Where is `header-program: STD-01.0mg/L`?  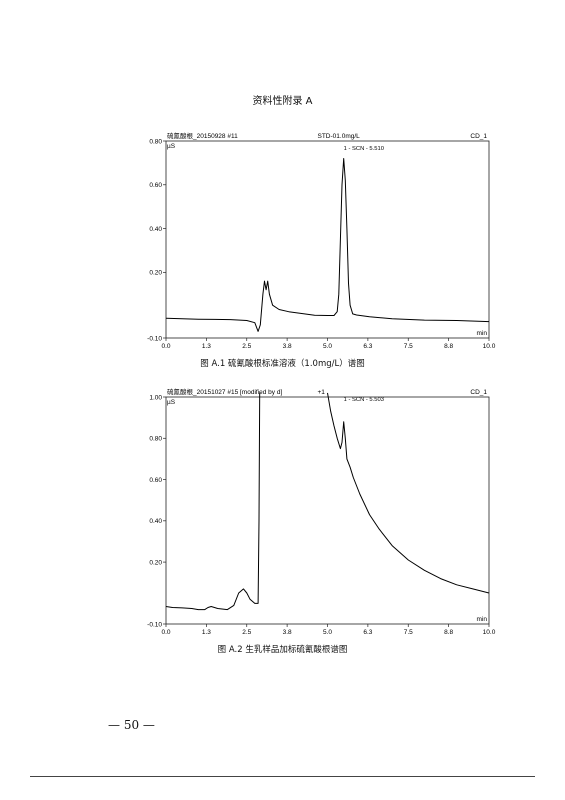 header-program: STD-01.0mg/L is located at coordinates (339, 136).